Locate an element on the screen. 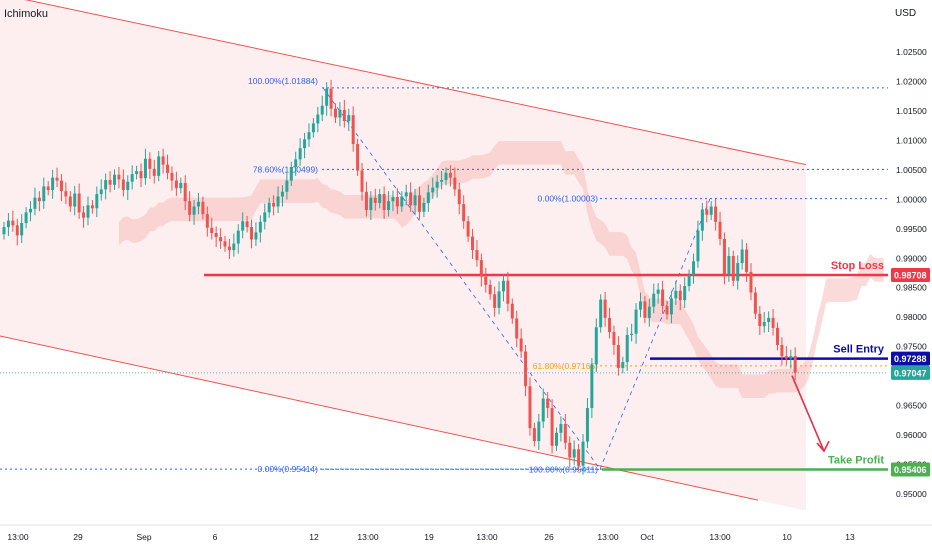  last-price-value: 0.97047 is located at coordinates (910, 373).